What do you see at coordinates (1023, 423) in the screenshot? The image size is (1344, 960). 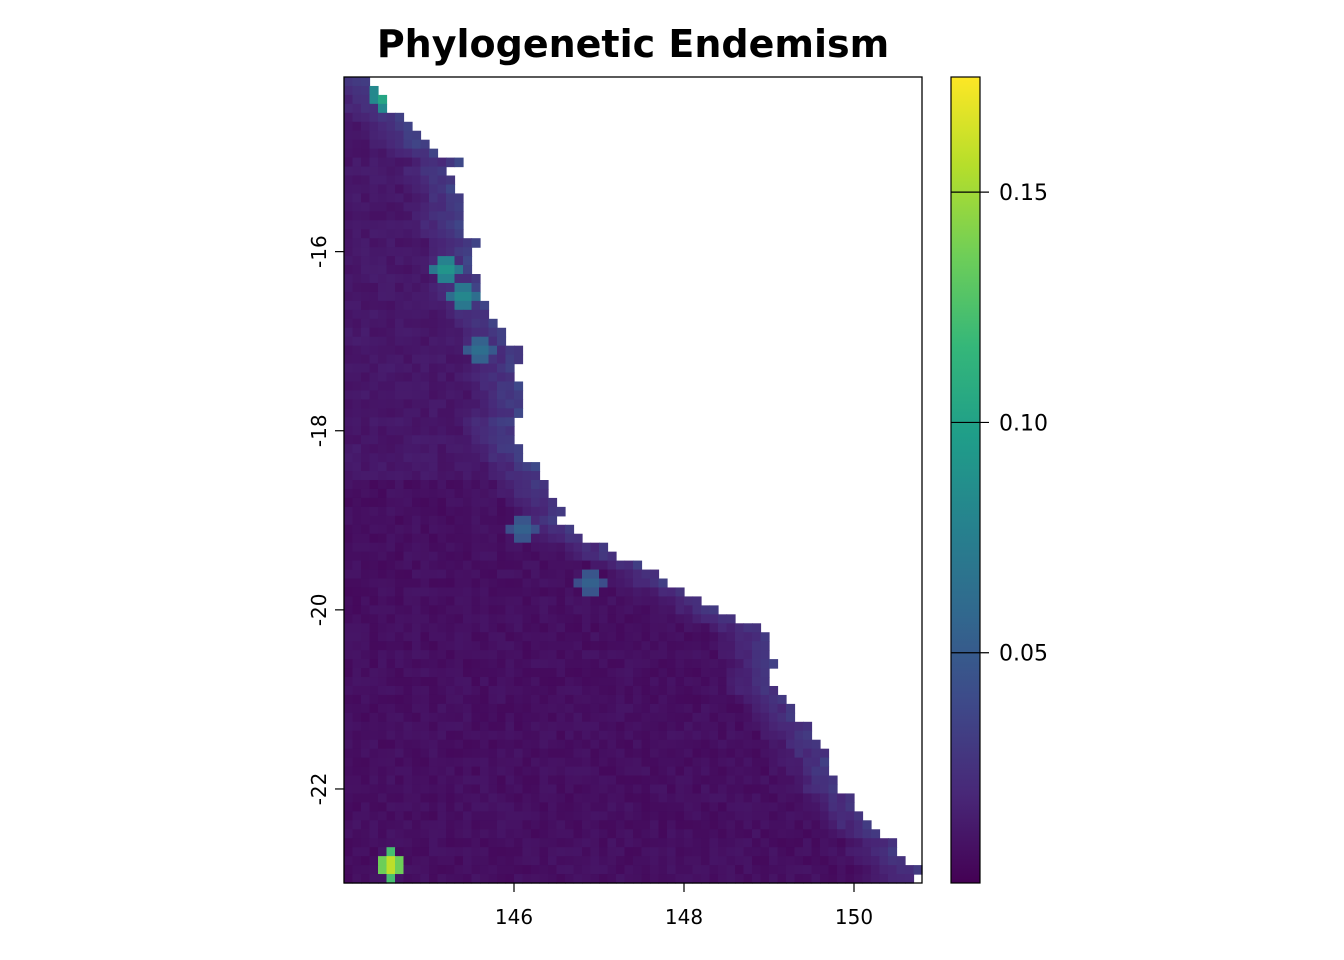 I see `colorbar-tick-label: 0.10` at bounding box center [1023, 423].